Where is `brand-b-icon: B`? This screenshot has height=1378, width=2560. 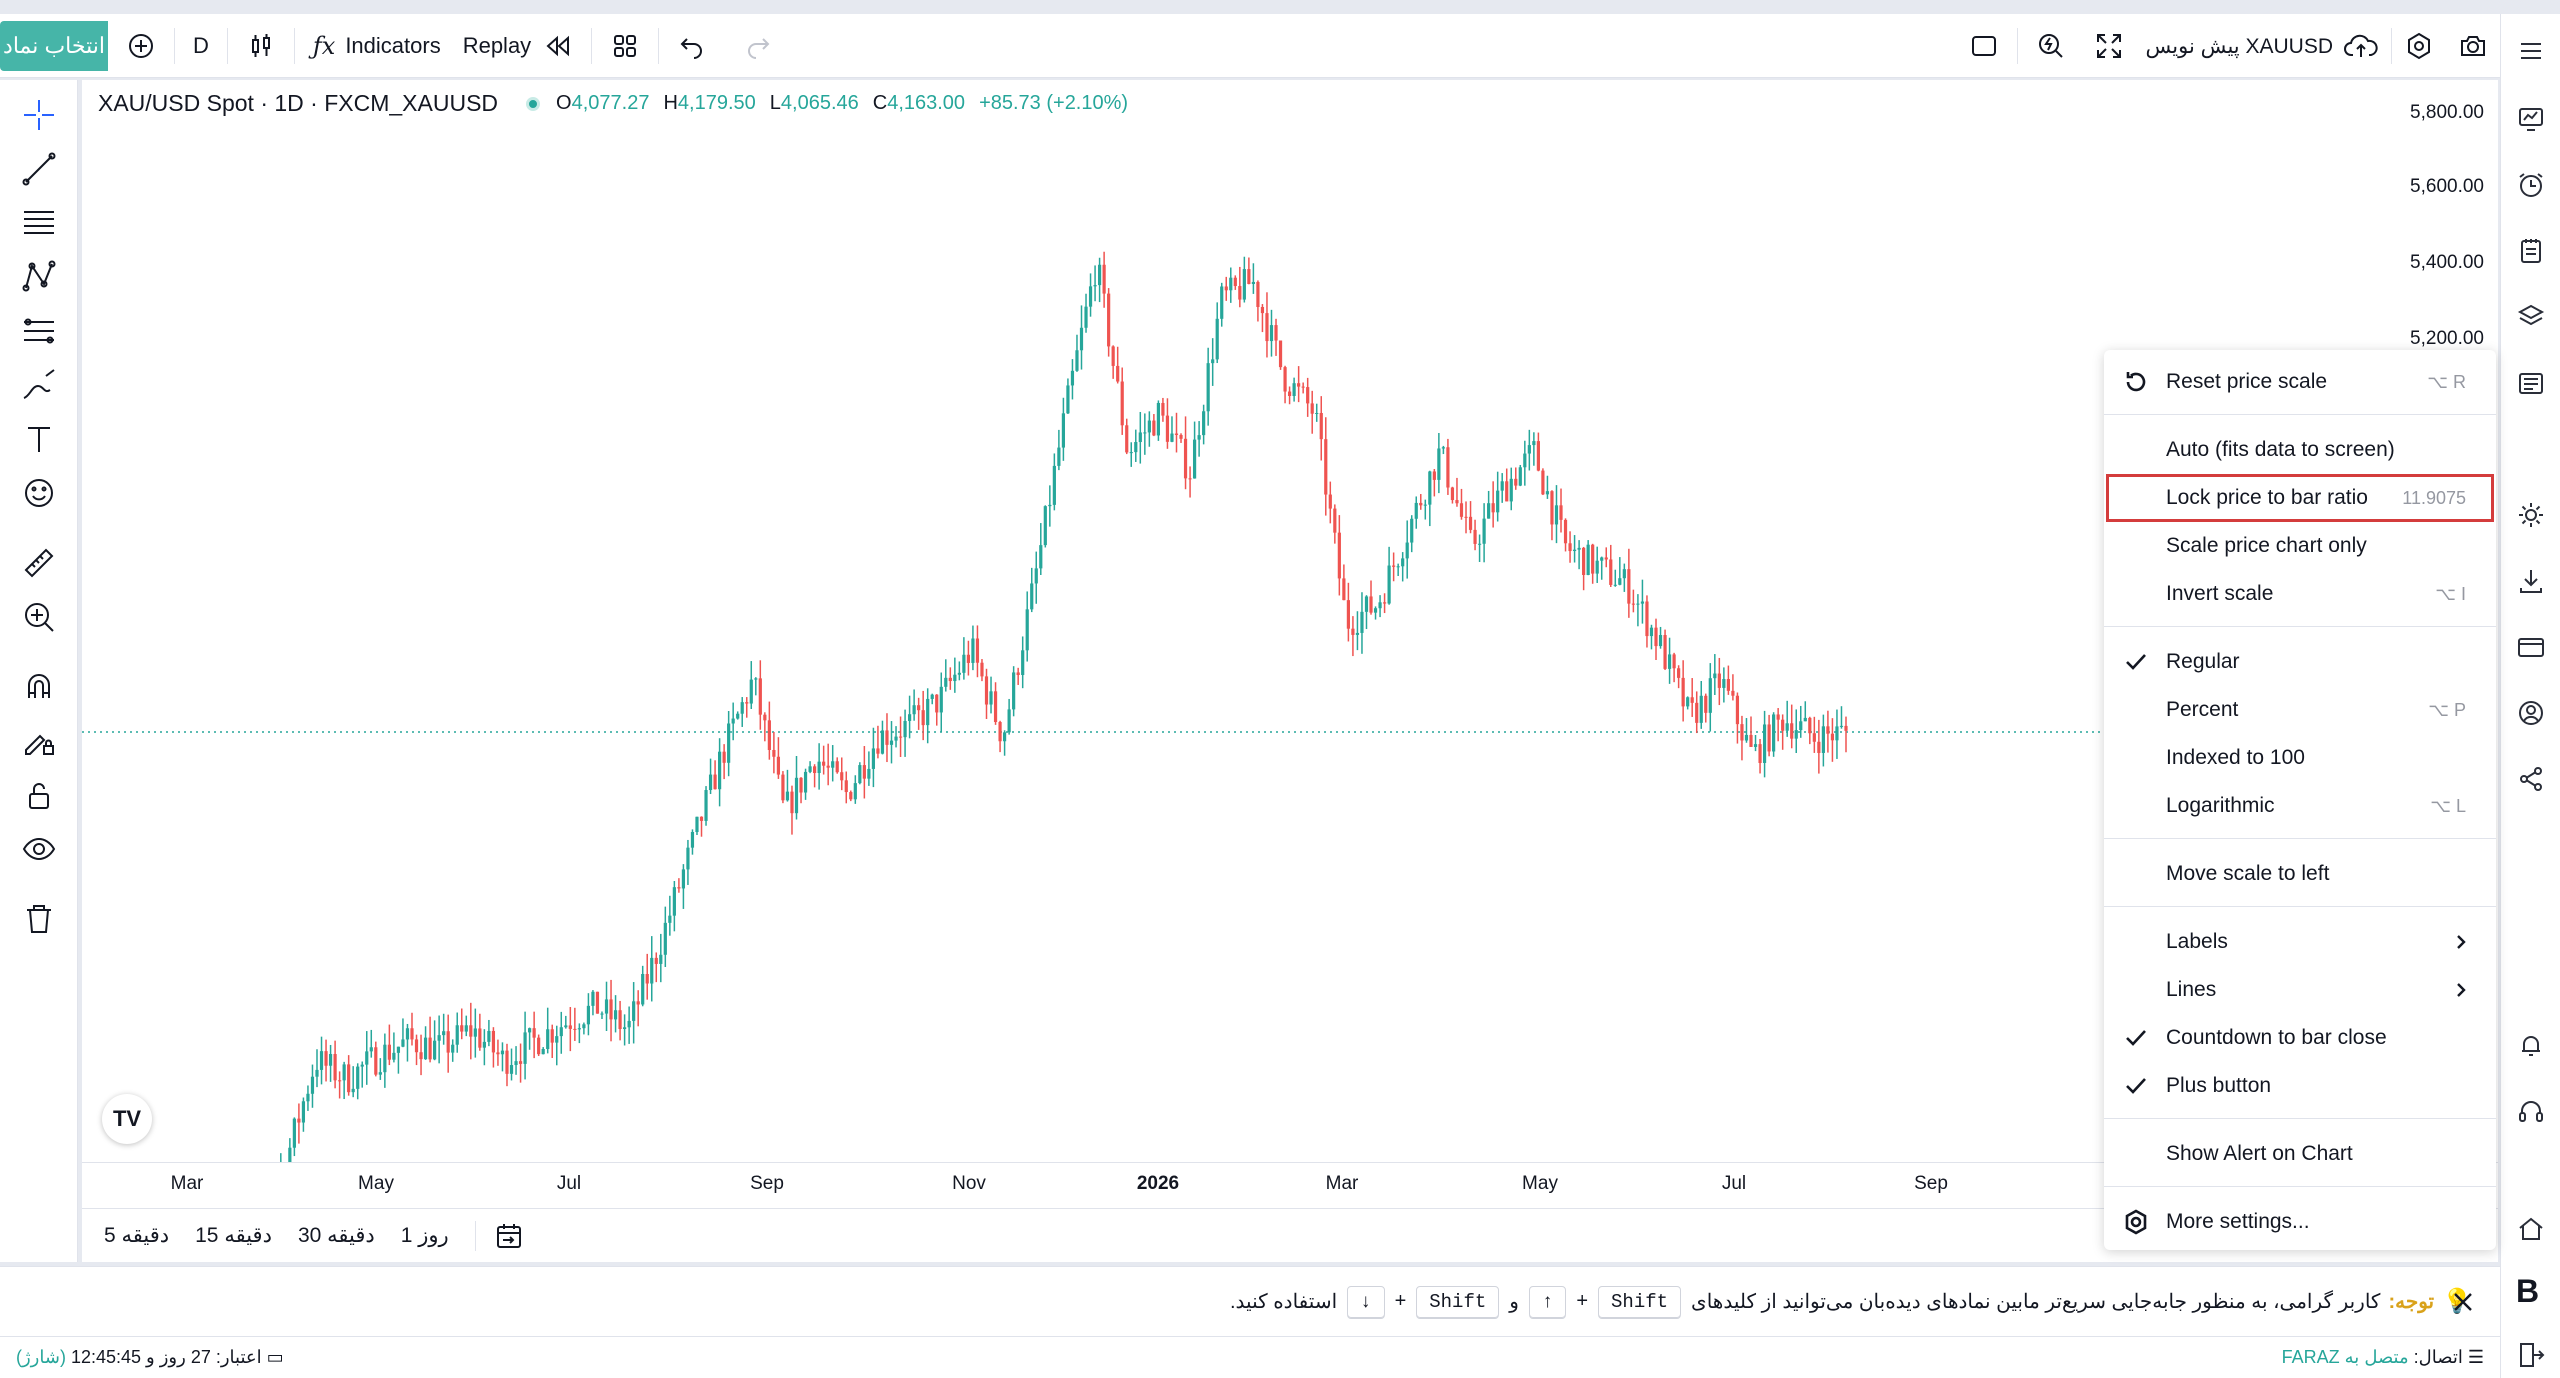
brand-b-icon: B is located at coordinates (2528, 1291).